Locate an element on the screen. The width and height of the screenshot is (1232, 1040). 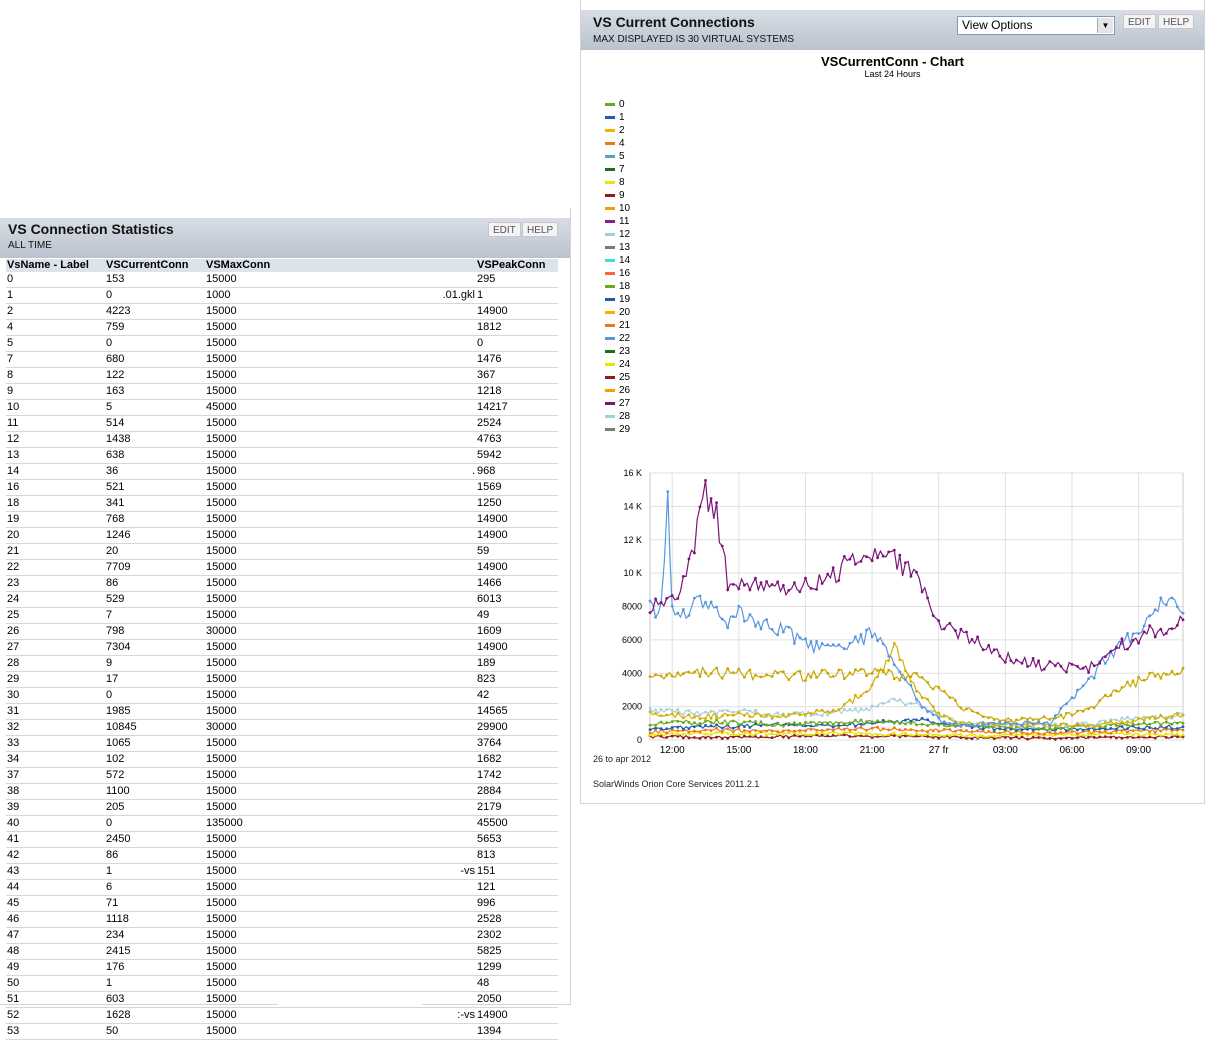
view-options-dropdown: View Options ▼ is located at coordinates (1036, 25).